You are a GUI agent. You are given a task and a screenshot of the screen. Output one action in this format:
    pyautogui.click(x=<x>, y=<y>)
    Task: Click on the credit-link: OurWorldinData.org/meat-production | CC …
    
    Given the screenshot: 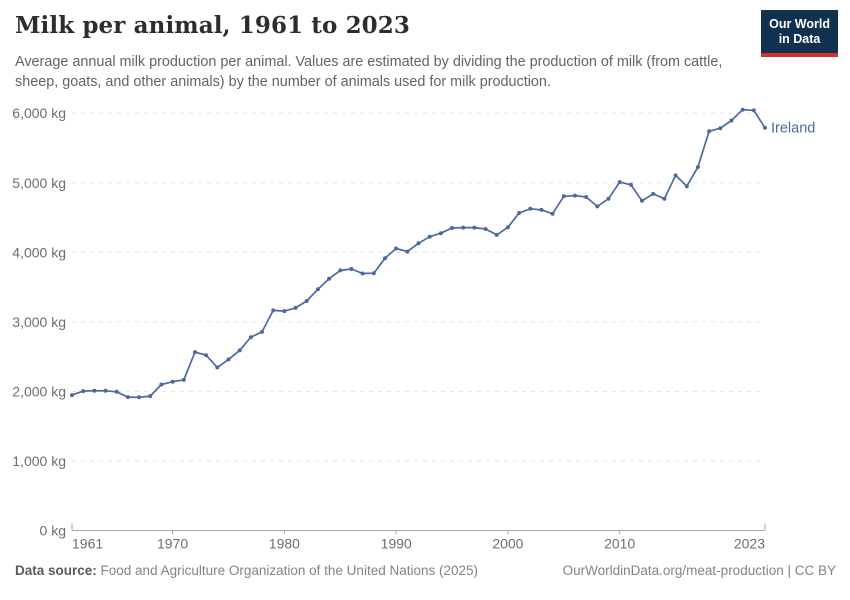 What is the action you would take?
    pyautogui.click(x=699, y=570)
    